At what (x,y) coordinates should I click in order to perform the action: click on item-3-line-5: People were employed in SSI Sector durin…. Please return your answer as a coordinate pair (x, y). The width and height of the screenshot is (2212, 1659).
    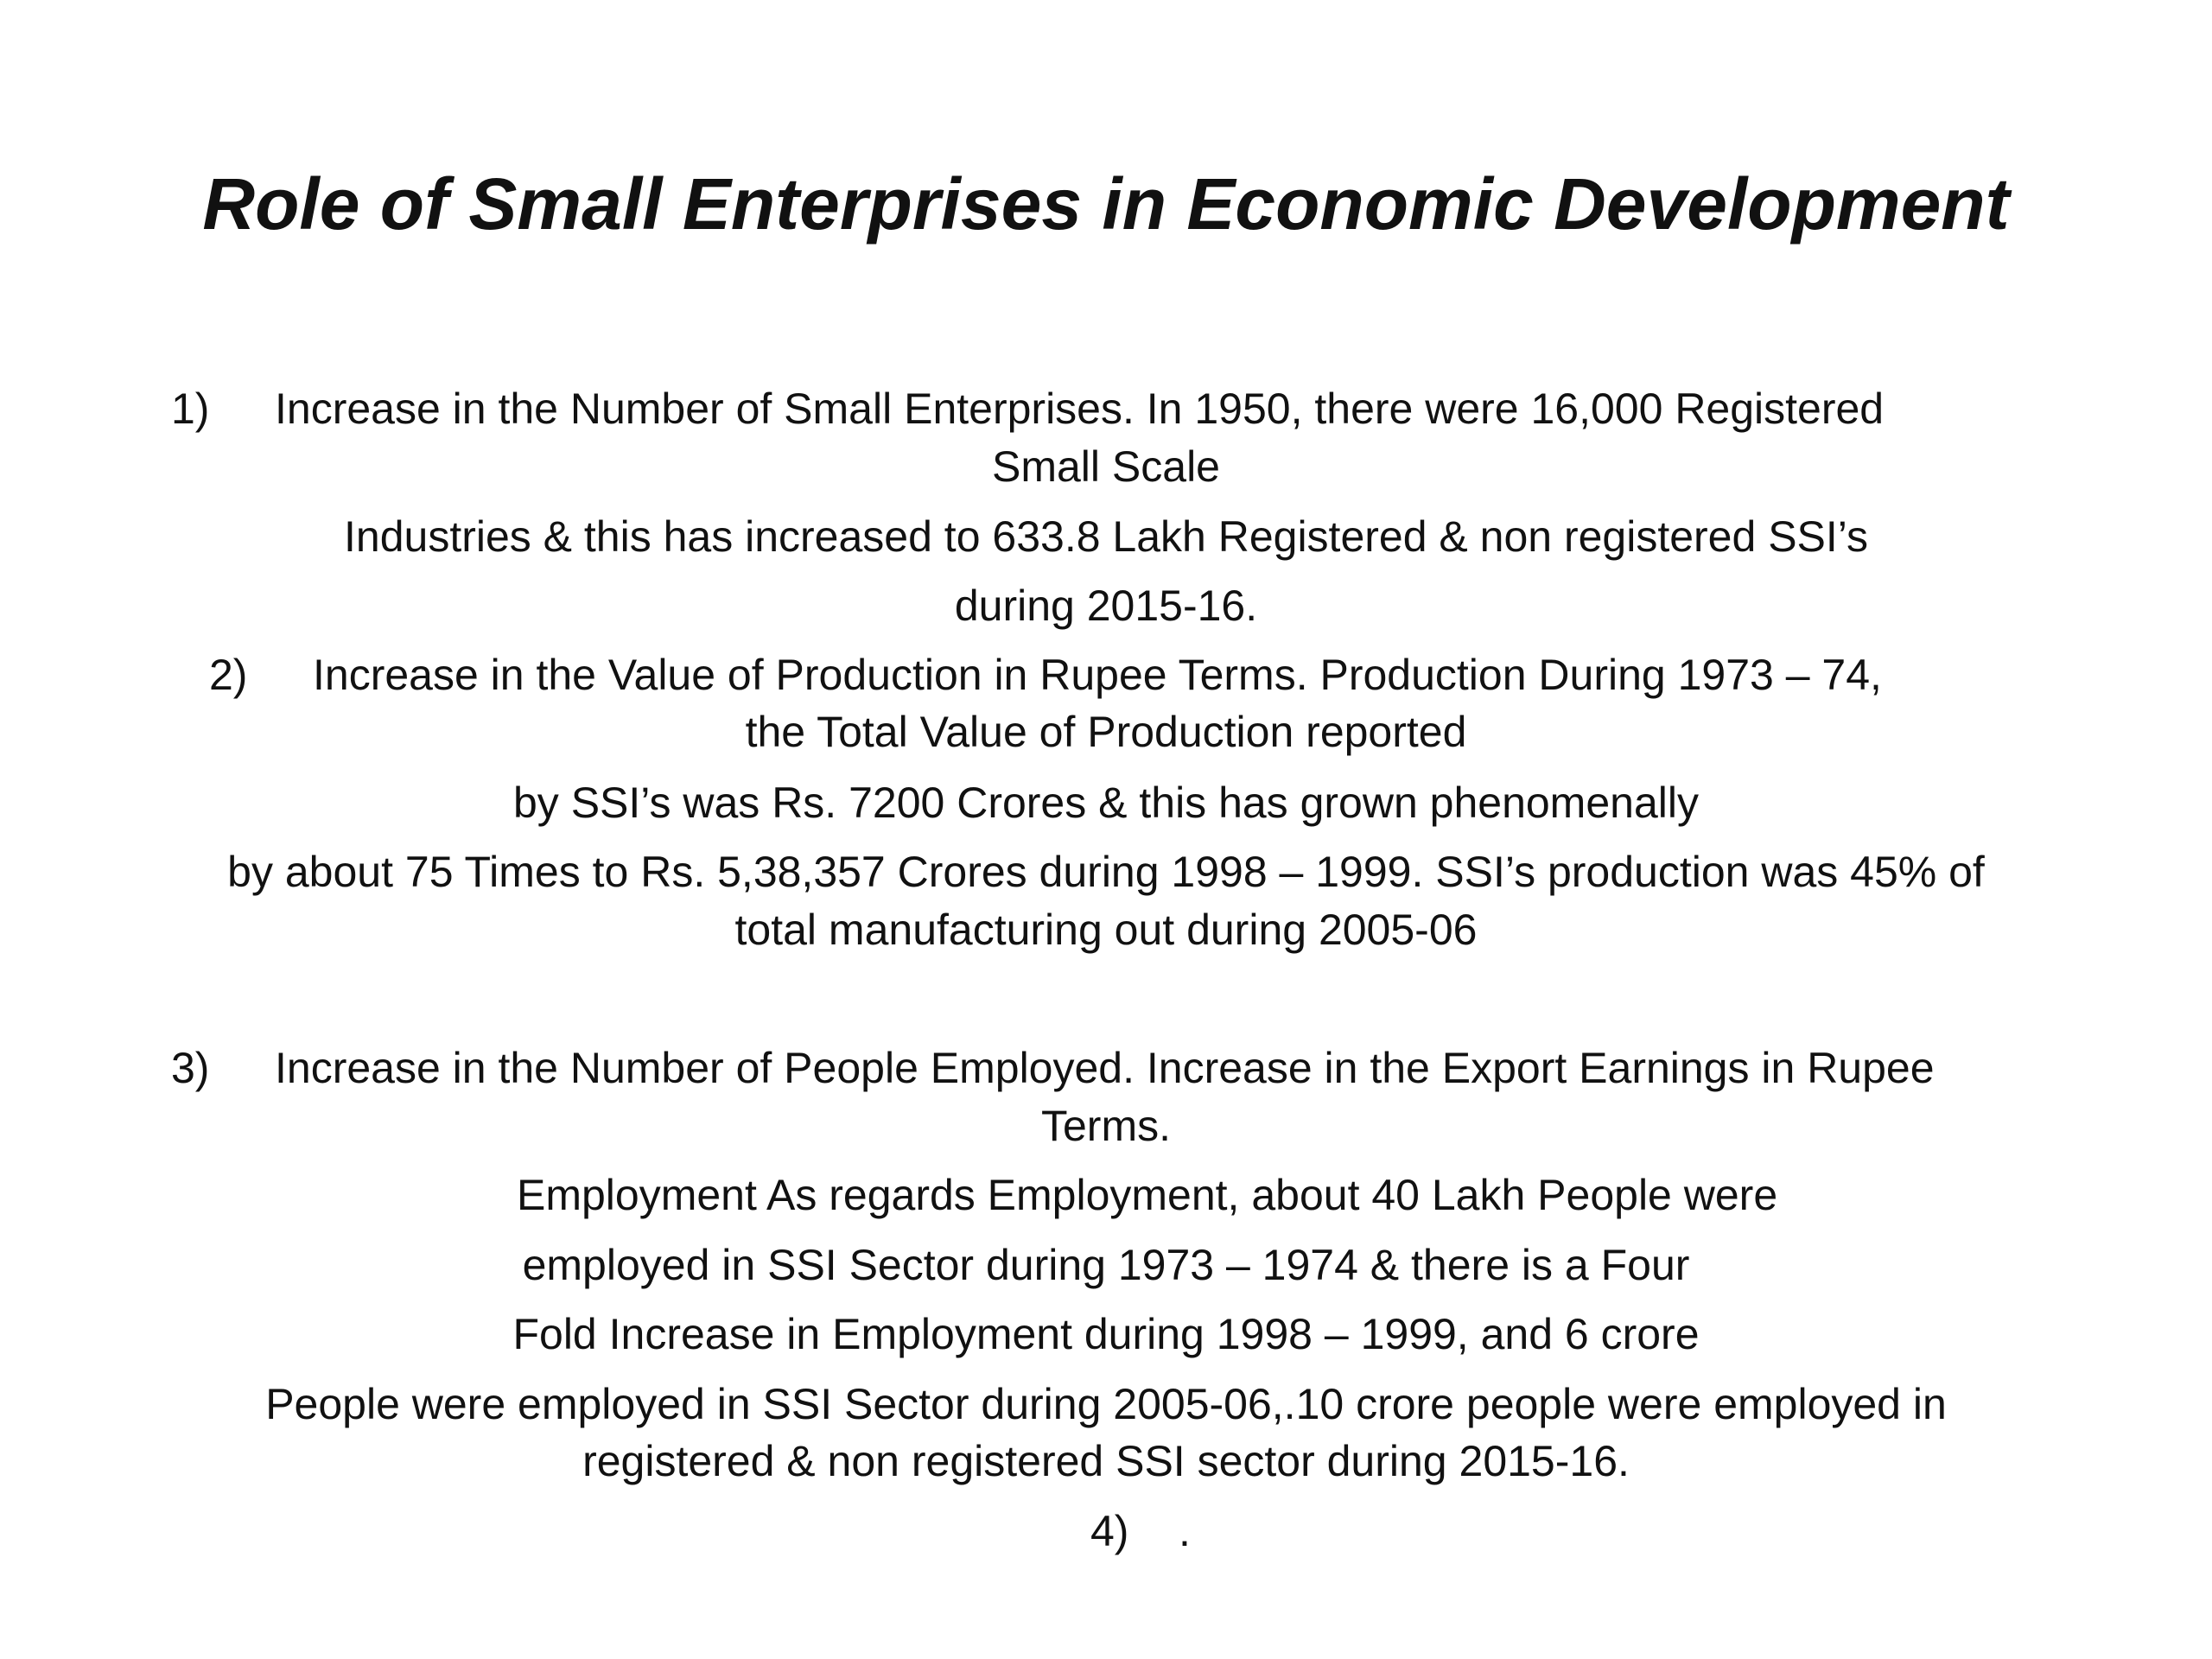
    Looking at the image, I should click on (1106, 1404).